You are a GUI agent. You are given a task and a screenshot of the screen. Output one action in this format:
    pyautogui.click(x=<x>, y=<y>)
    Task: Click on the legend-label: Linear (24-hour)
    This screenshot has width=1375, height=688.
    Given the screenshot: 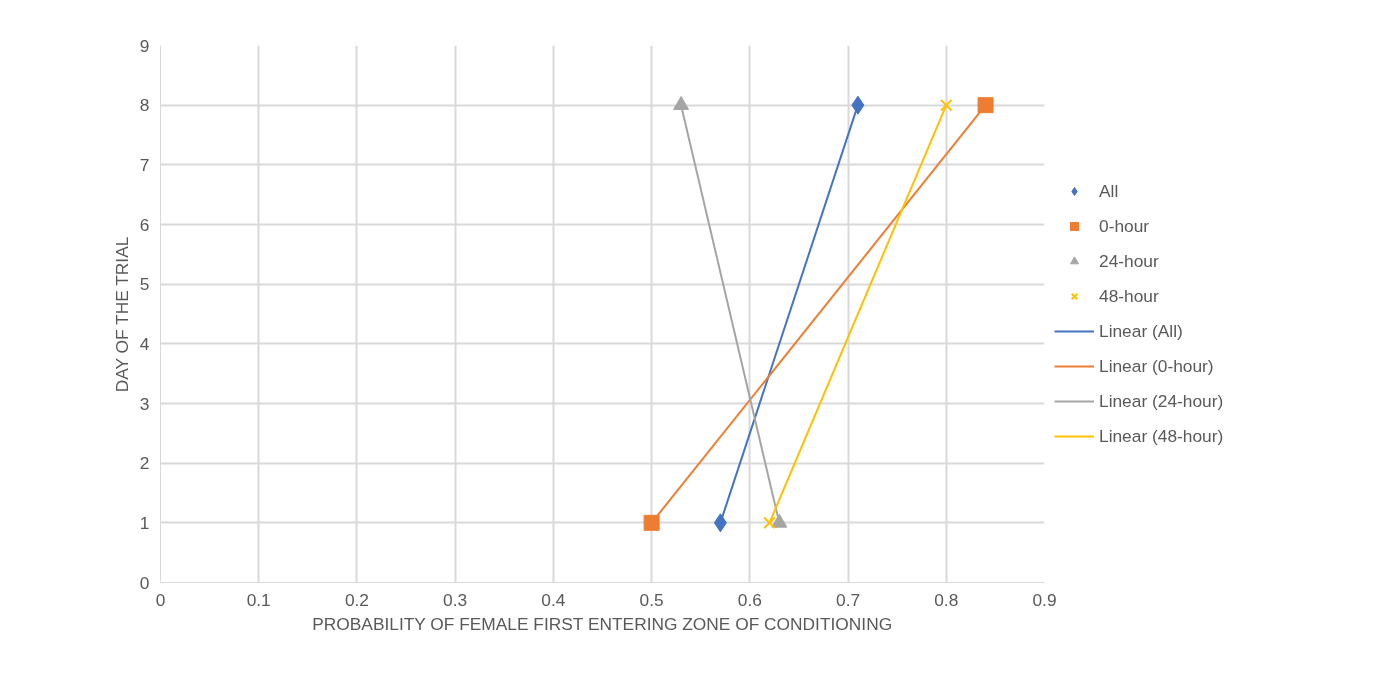 What is the action you would take?
    pyautogui.click(x=1161, y=401)
    